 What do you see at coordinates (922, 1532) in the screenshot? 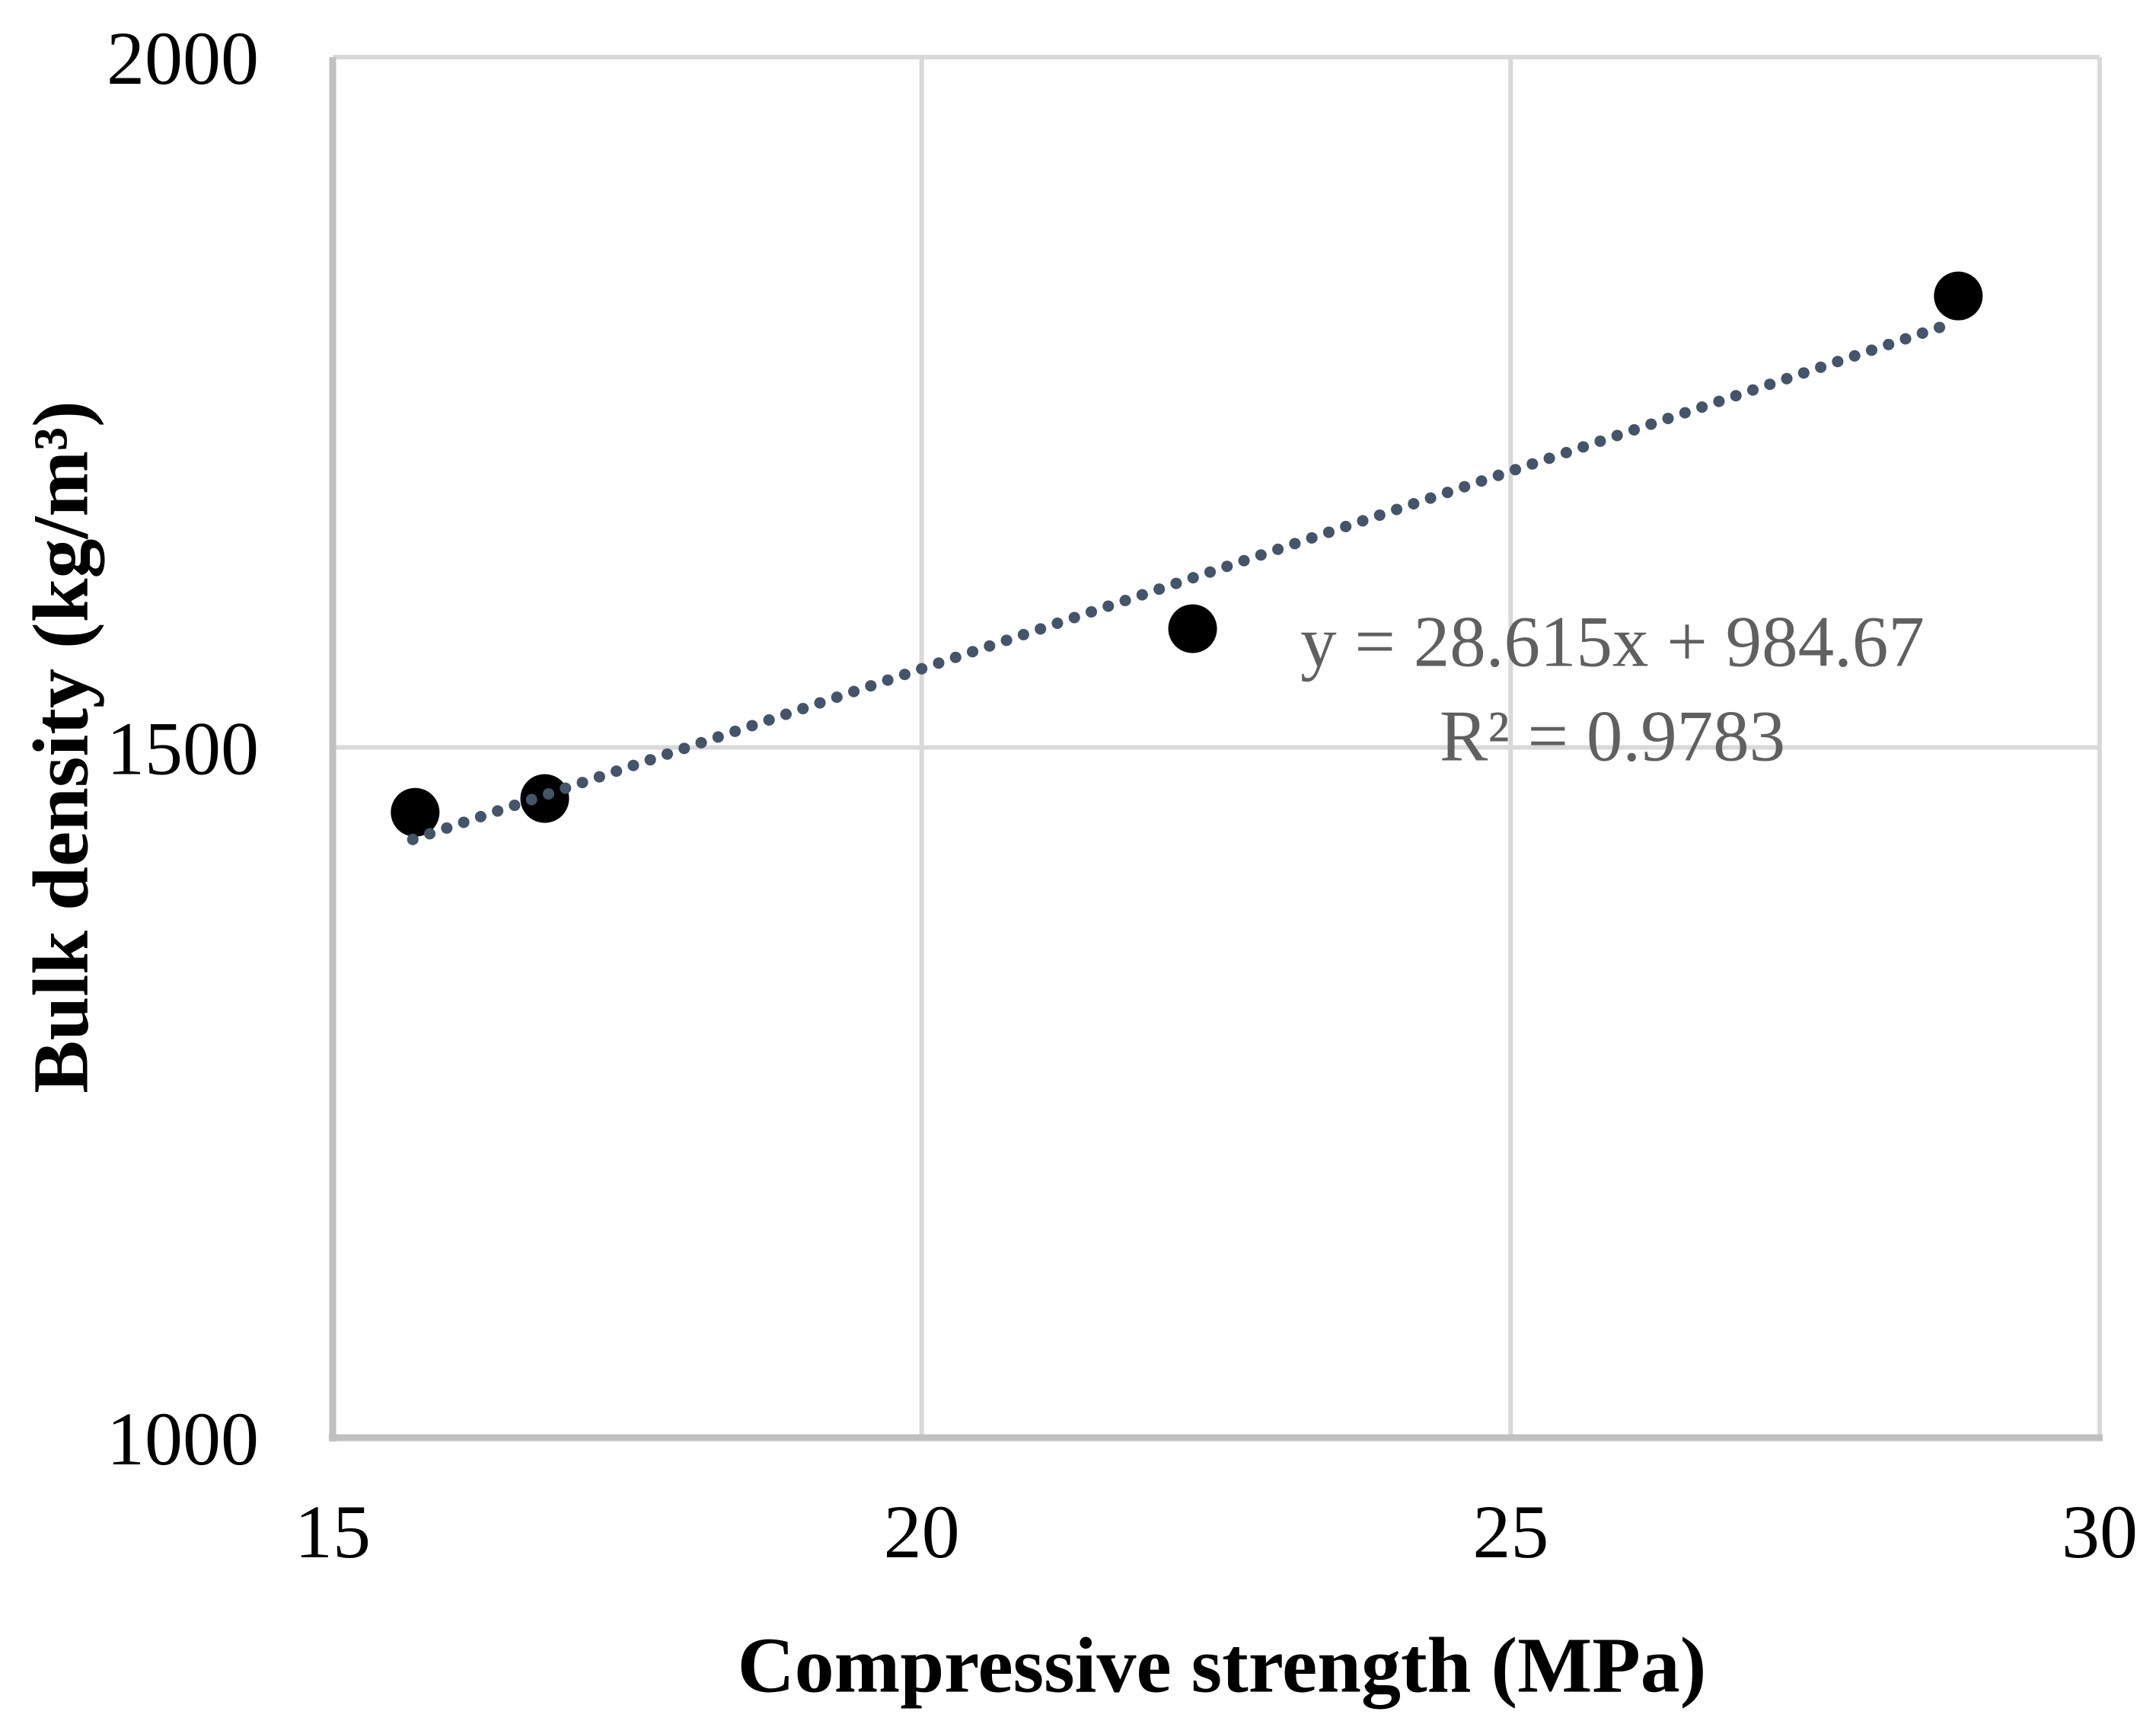
I see `x-tick-label-20: 20` at bounding box center [922, 1532].